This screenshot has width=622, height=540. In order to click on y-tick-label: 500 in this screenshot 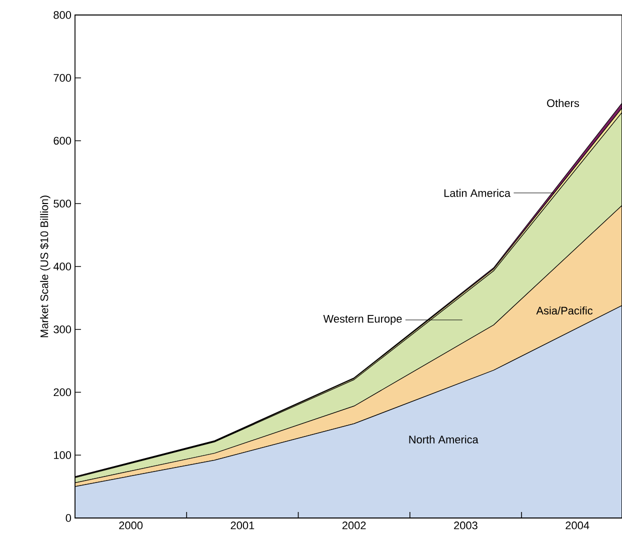, I will do `click(63, 204)`.